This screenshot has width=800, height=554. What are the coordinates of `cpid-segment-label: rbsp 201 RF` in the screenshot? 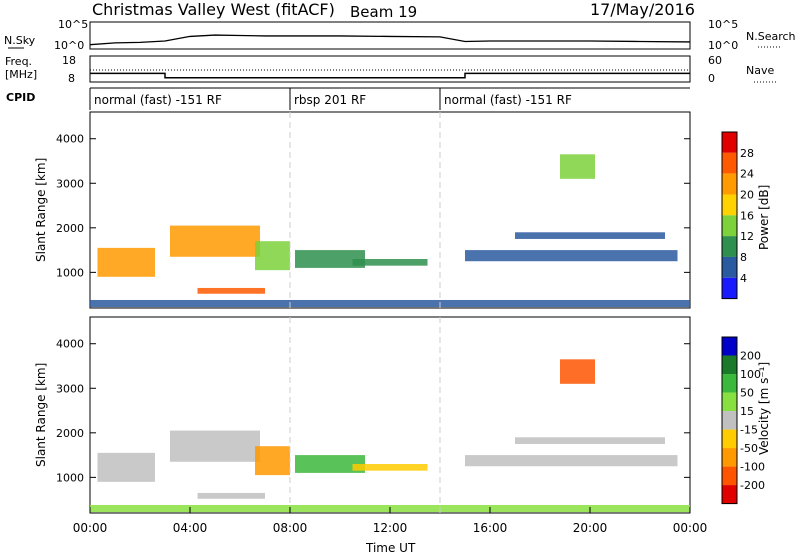 It's located at (330, 100).